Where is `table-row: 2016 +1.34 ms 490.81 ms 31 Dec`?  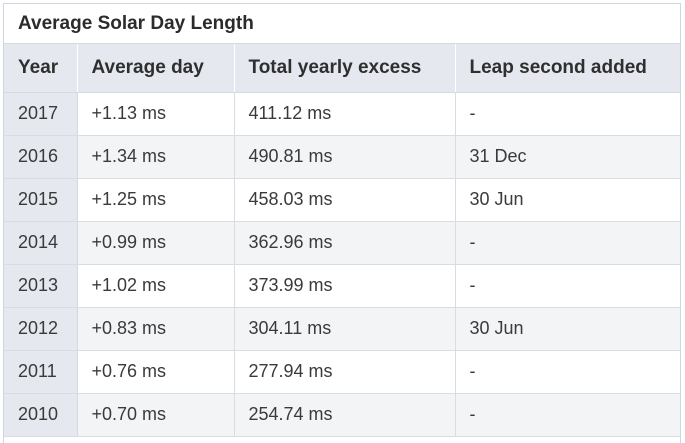
table-row: 2016 +1.34 ms 490.81 ms 31 Dec is located at coordinates (342, 157).